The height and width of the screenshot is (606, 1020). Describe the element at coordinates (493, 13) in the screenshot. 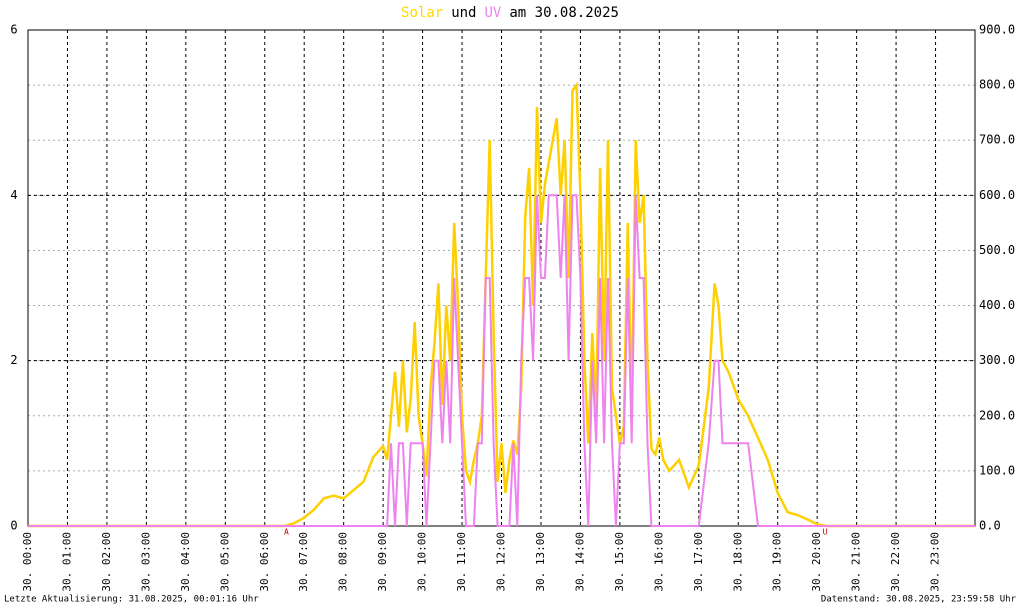

I see `title-part: UV` at that location.